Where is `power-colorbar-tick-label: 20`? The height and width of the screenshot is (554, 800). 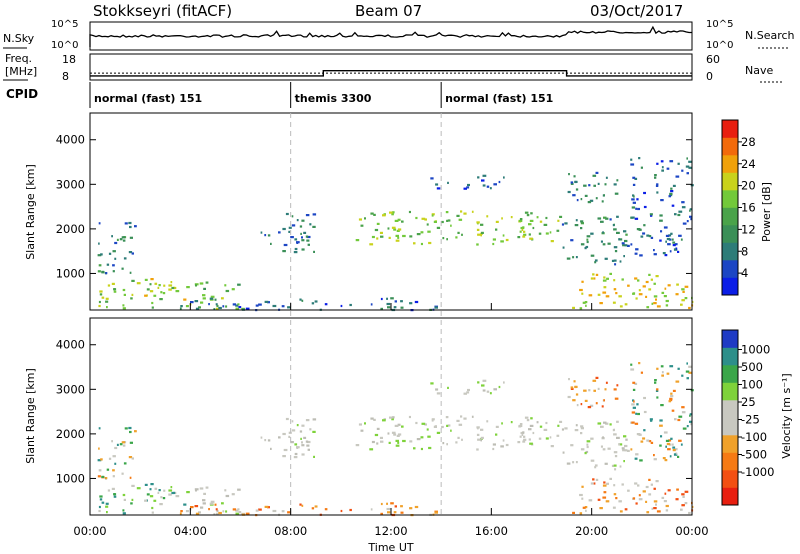 power-colorbar-tick-label: 20 is located at coordinates (748, 186).